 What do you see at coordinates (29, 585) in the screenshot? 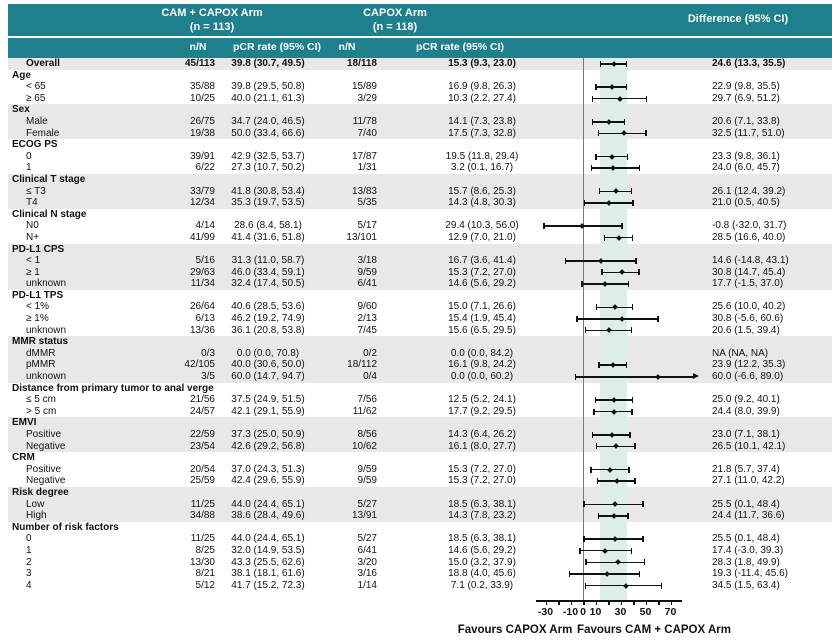
I see `subgroup-label-cell: 4` at bounding box center [29, 585].